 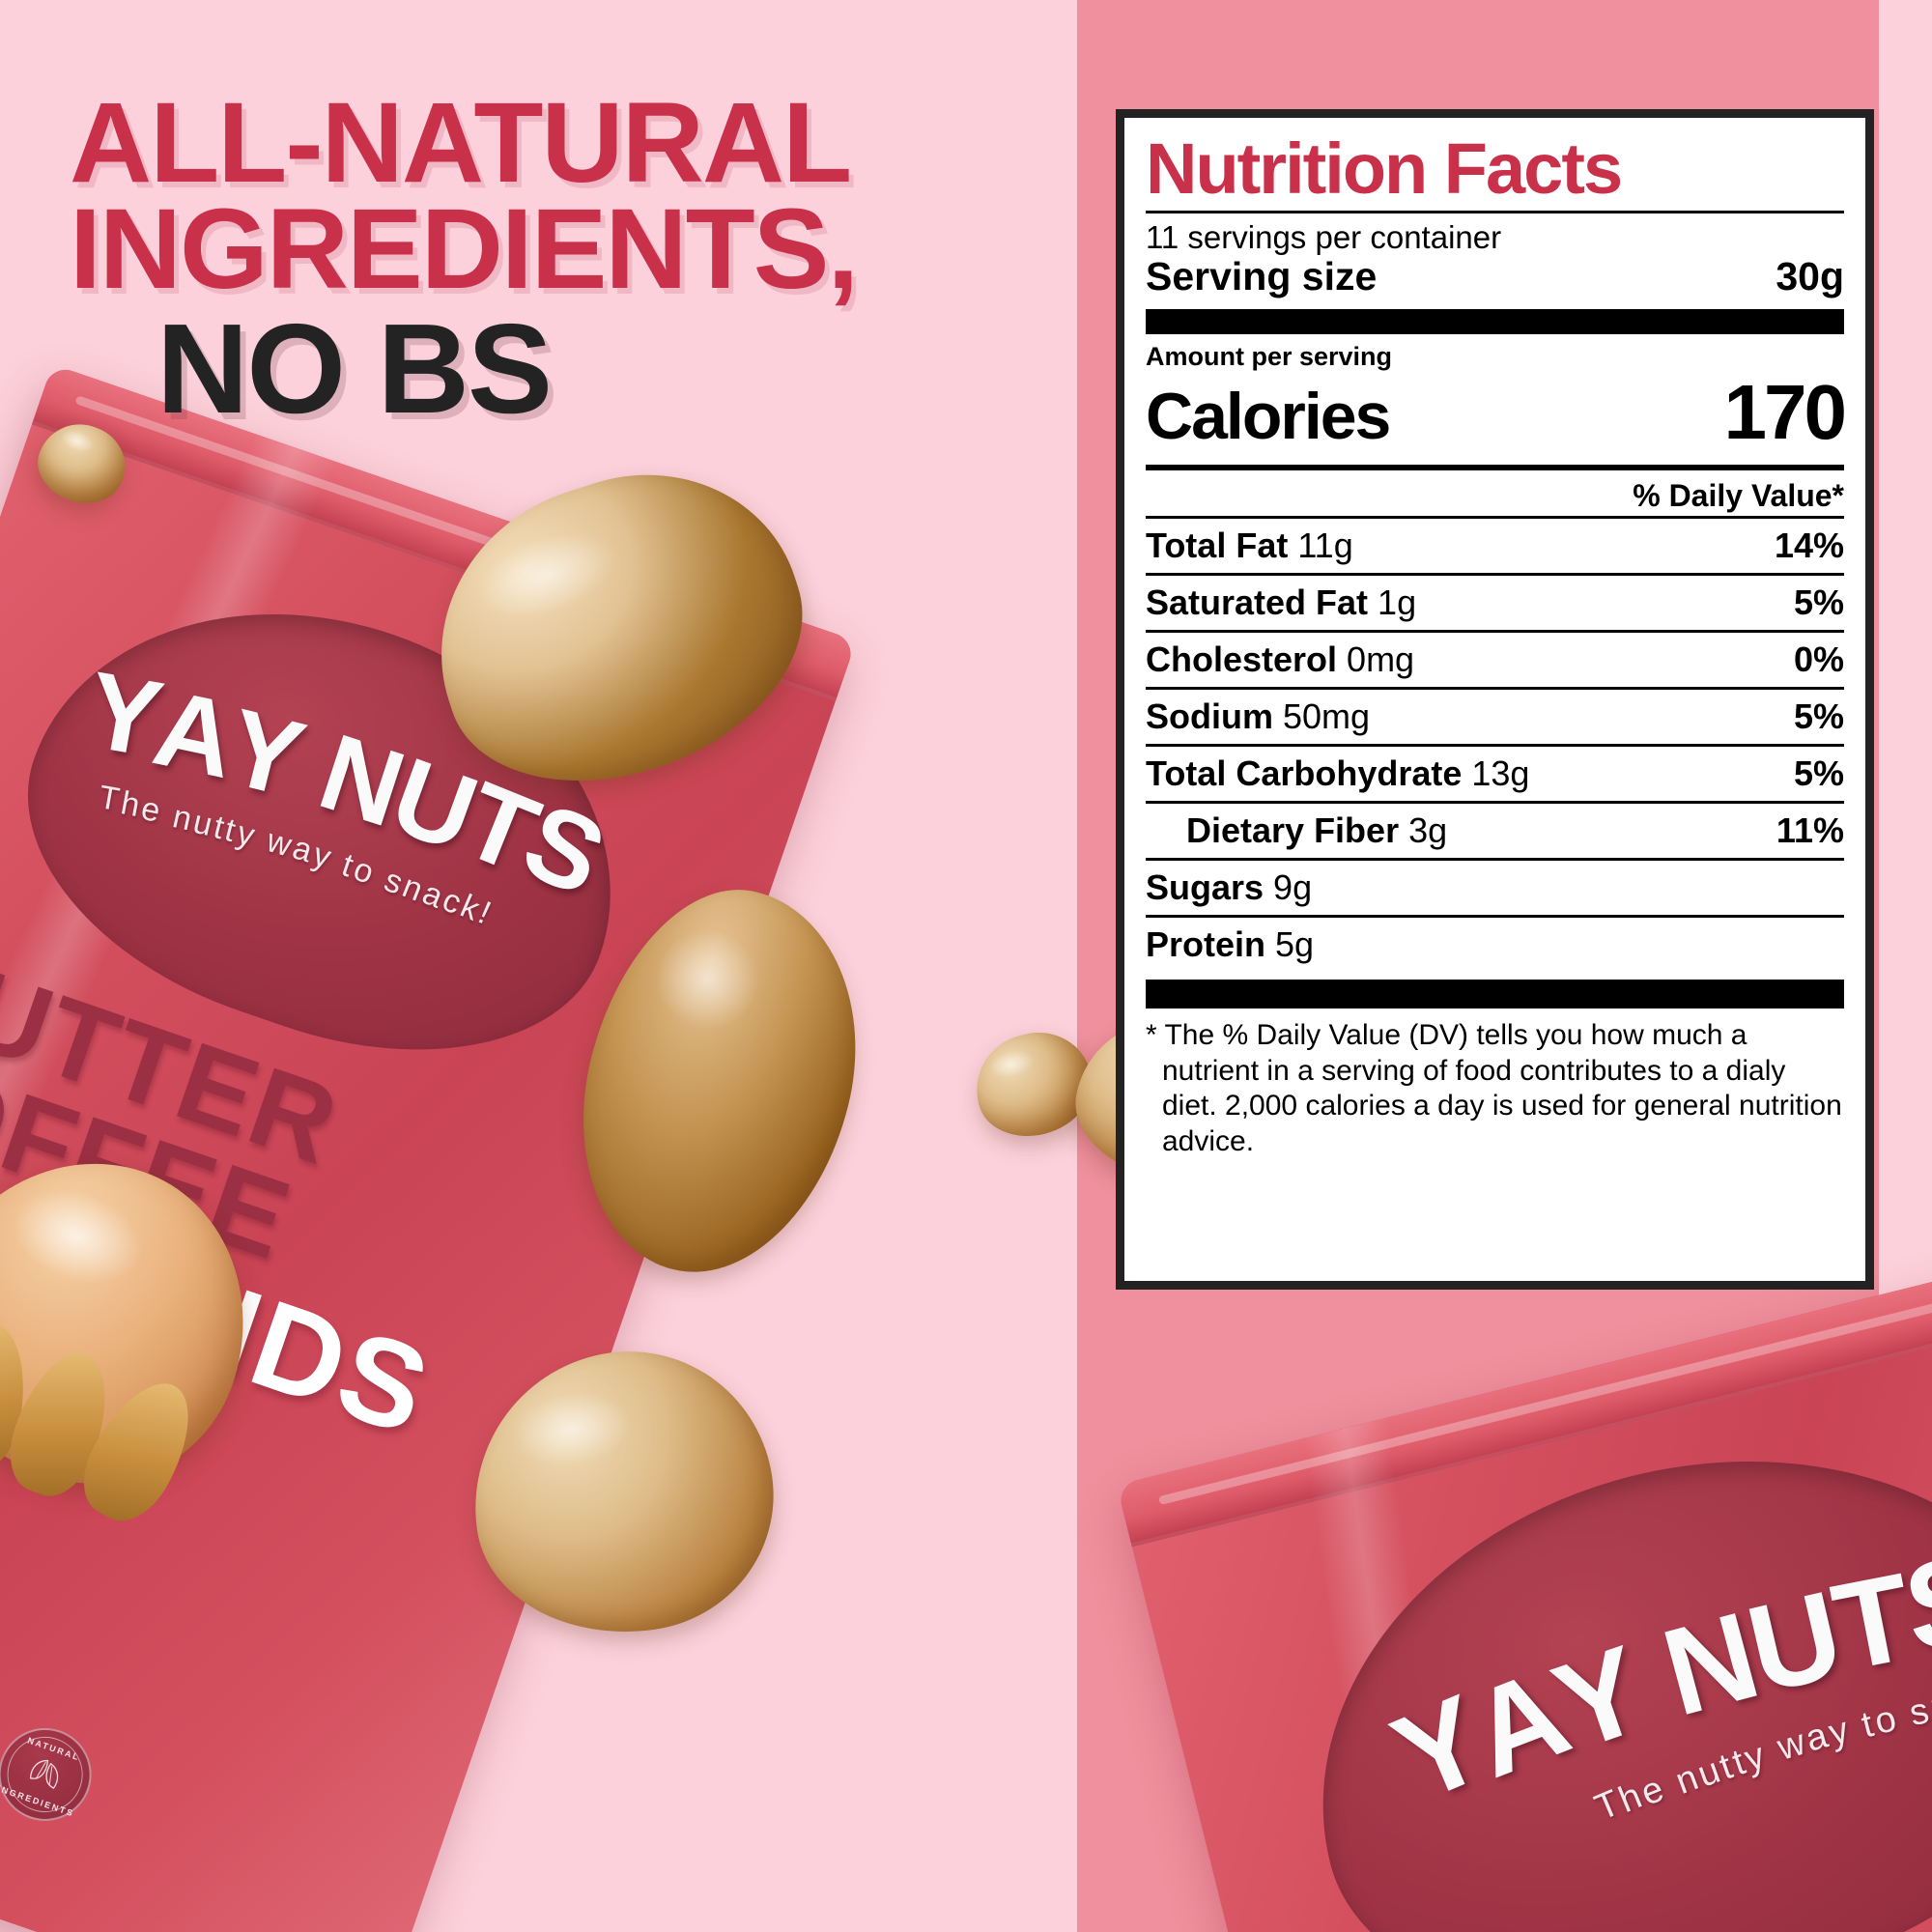 What do you see at coordinates (1269, 356) in the screenshot?
I see `amount-per-serving-label: Amount per serving` at bounding box center [1269, 356].